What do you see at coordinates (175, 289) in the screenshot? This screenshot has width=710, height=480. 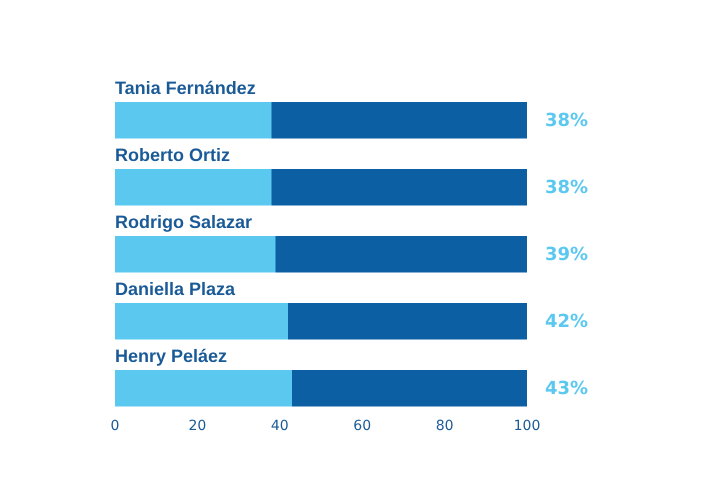 I see `y-tick-label: Daniella Plaza` at bounding box center [175, 289].